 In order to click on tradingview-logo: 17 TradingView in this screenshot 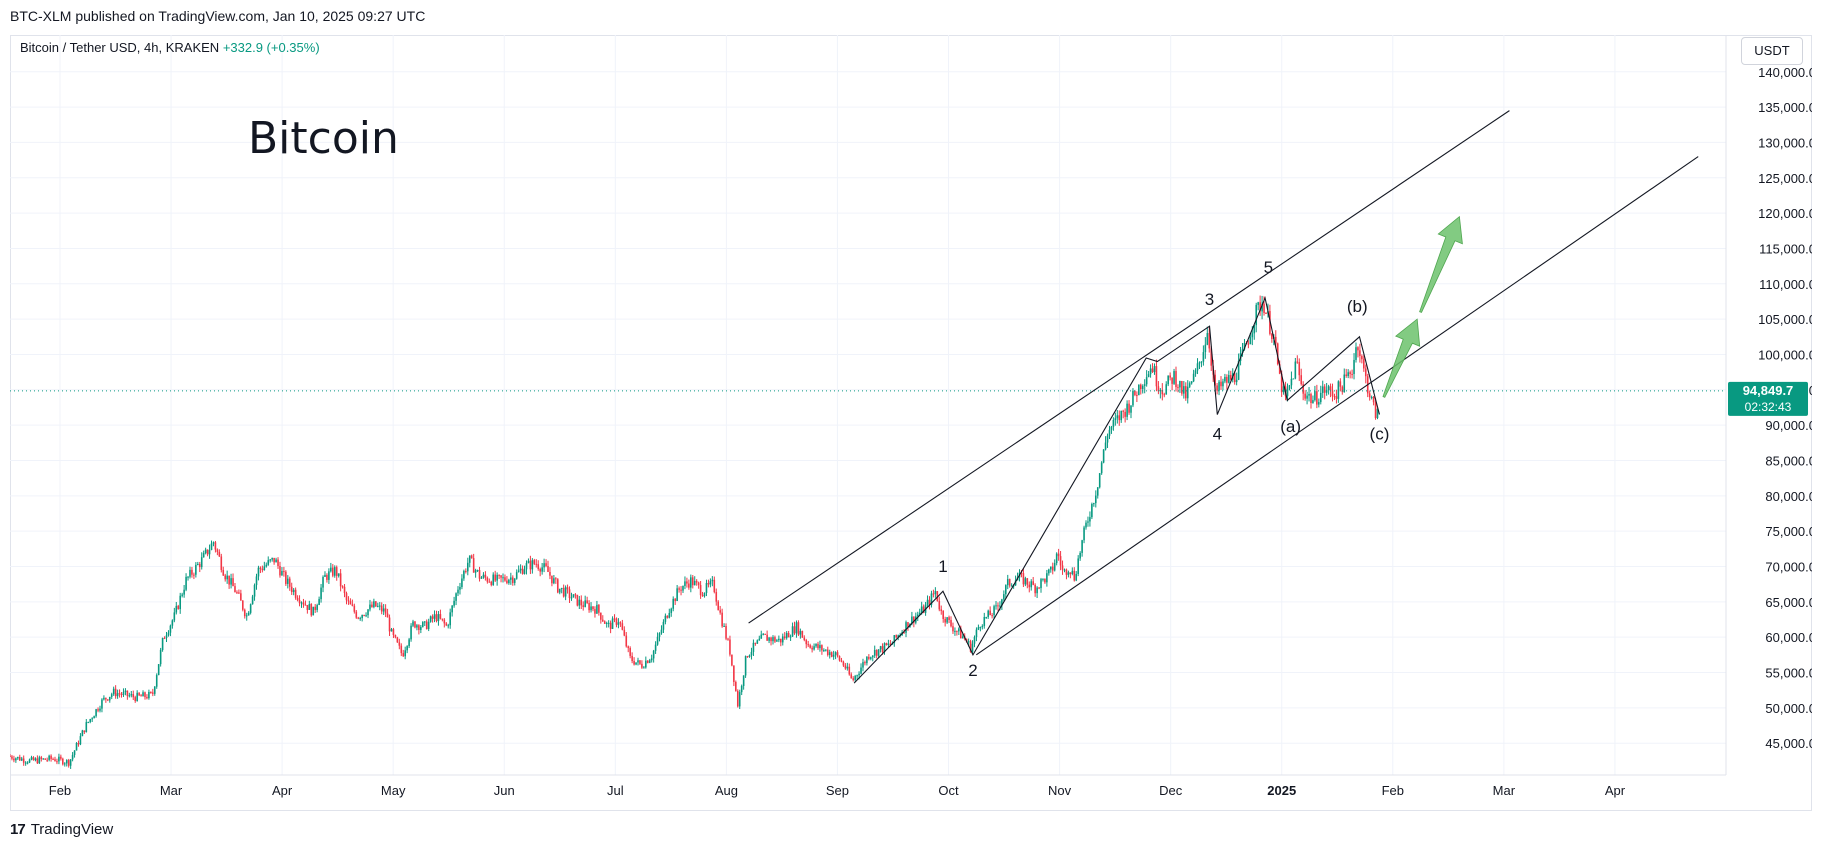, I will do `click(61, 829)`.